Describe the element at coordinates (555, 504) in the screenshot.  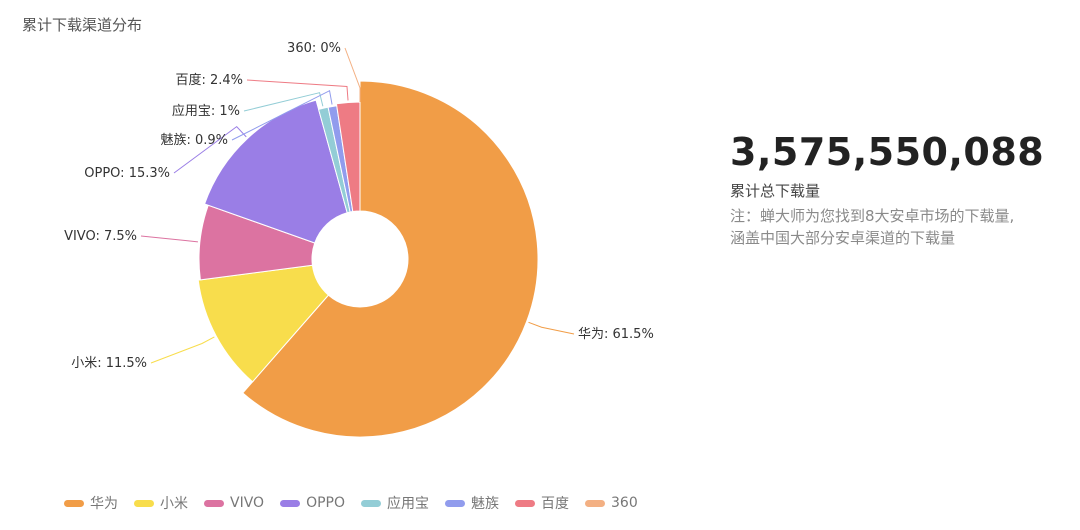
I see `legend-label: 百度` at that location.